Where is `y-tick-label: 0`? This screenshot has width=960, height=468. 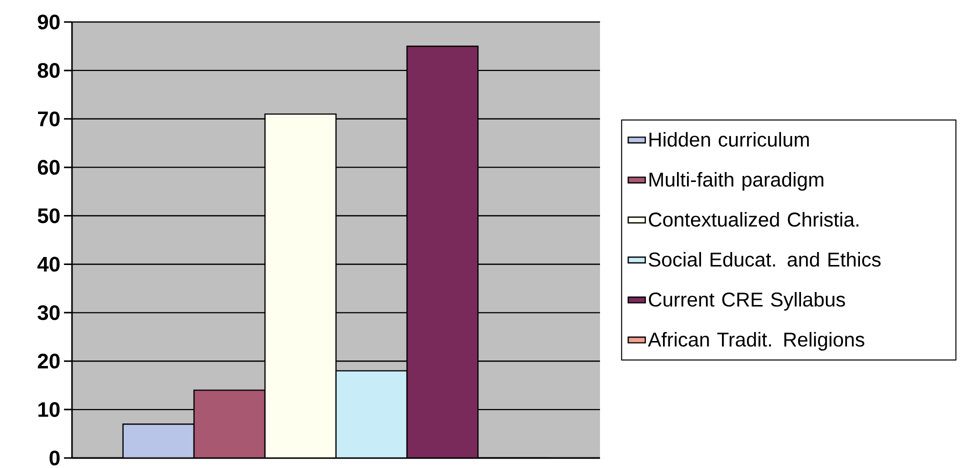
y-tick-label: 0 is located at coordinates (55, 458).